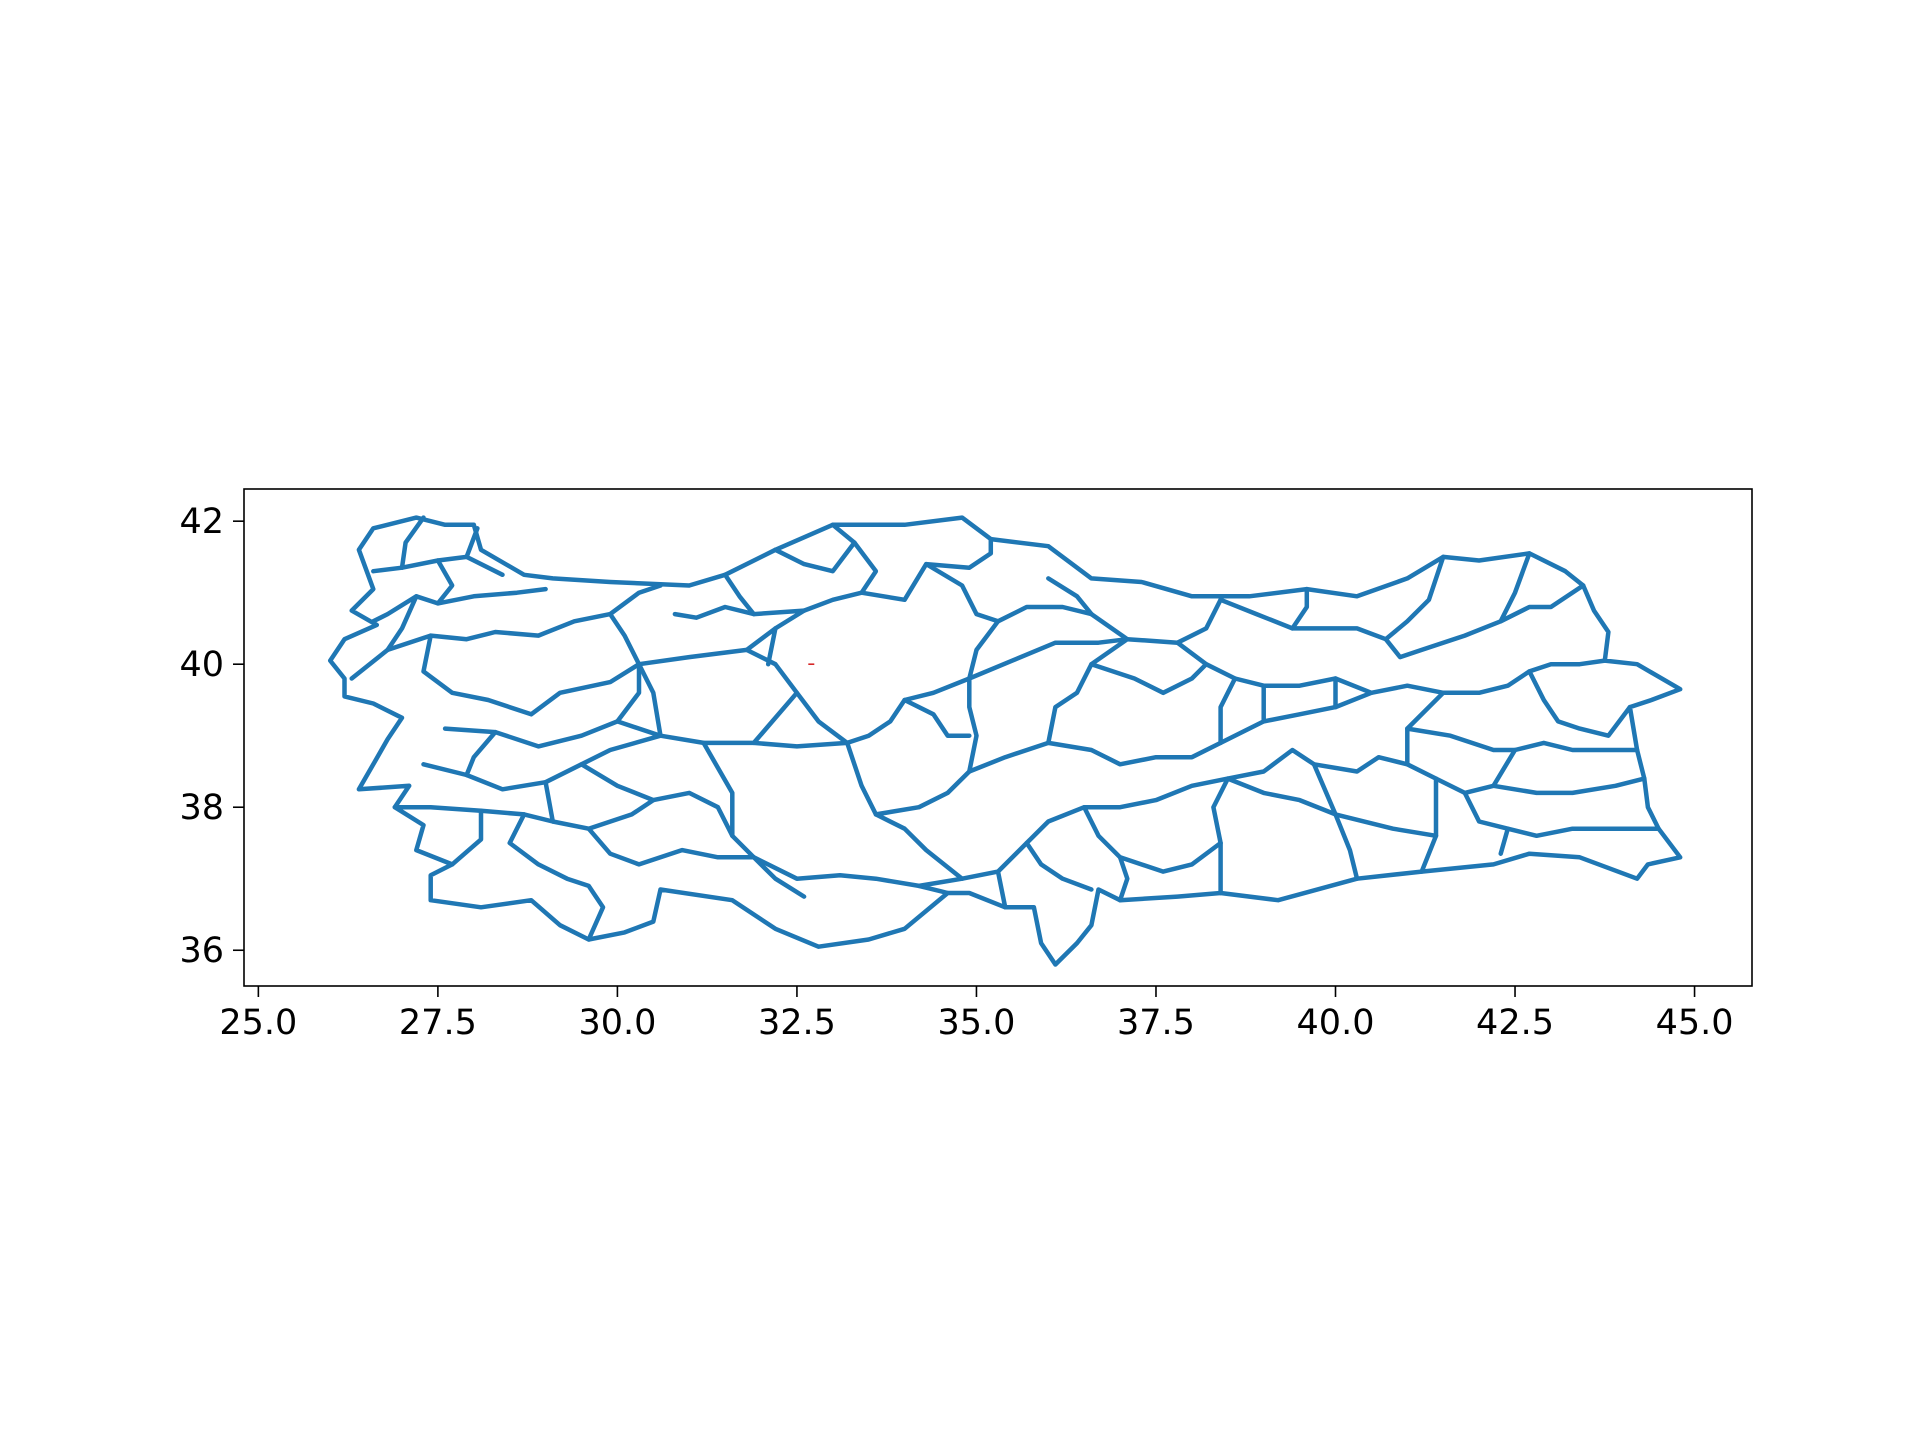  What do you see at coordinates (1515, 1023) in the screenshot?
I see `x-tick-label: 42.5` at bounding box center [1515, 1023].